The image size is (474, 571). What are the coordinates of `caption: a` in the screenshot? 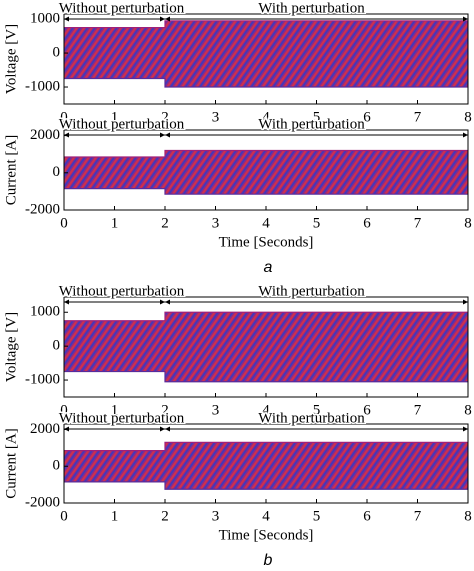 It's located at (268, 267).